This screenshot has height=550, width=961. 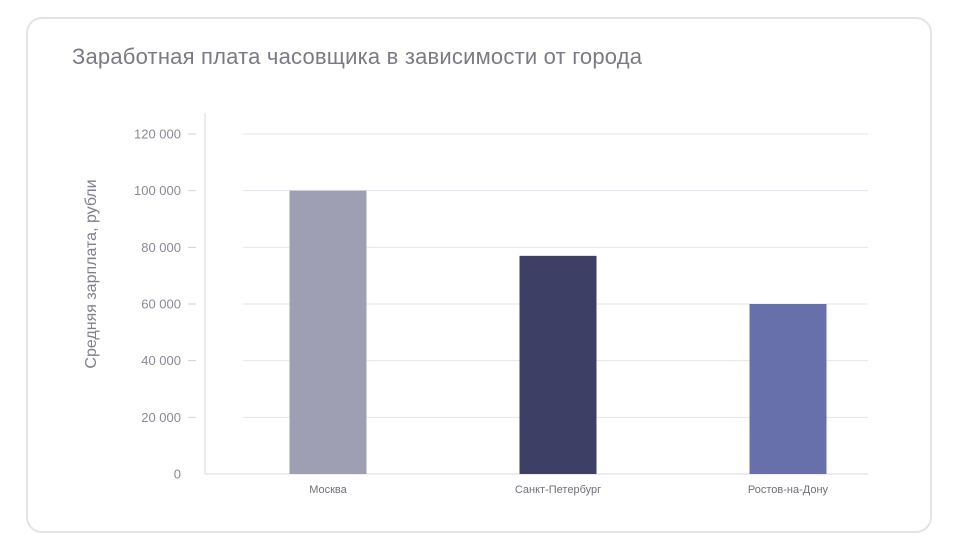 What do you see at coordinates (161, 417) in the screenshot?
I see `y-tick-label: 20 000` at bounding box center [161, 417].